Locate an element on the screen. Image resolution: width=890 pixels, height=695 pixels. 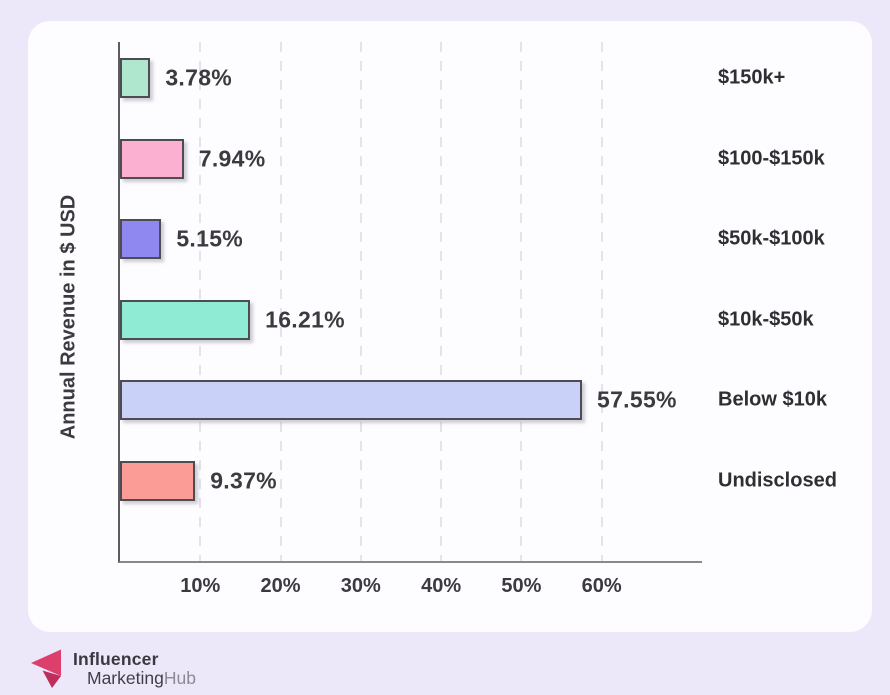
category-label: Undisclosed is located at coordinates (777, 480).